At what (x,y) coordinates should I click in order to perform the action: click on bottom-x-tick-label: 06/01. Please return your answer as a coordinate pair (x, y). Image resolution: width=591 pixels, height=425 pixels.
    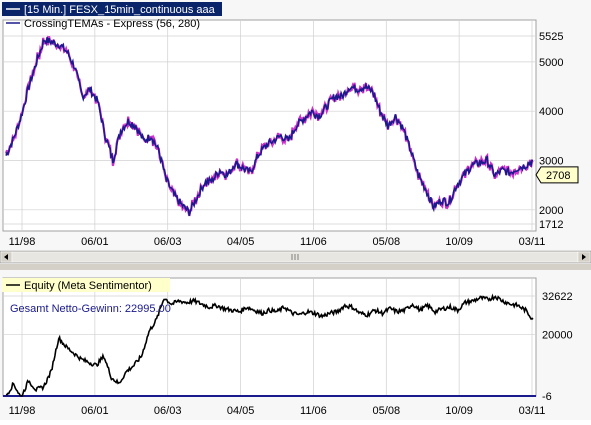
    Looking at the image, I should click on (95, 411).